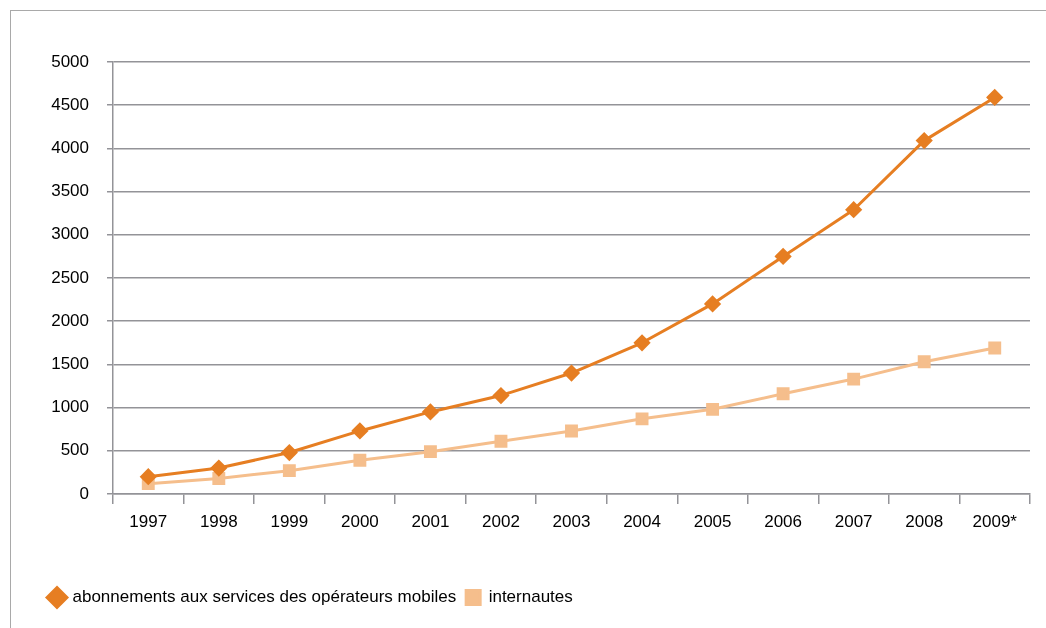 This screenshot has height=628, width=1046. Describe the element at coordinates (74, 450) in the screenshot. I see `y-tick-label: 500` at that location.